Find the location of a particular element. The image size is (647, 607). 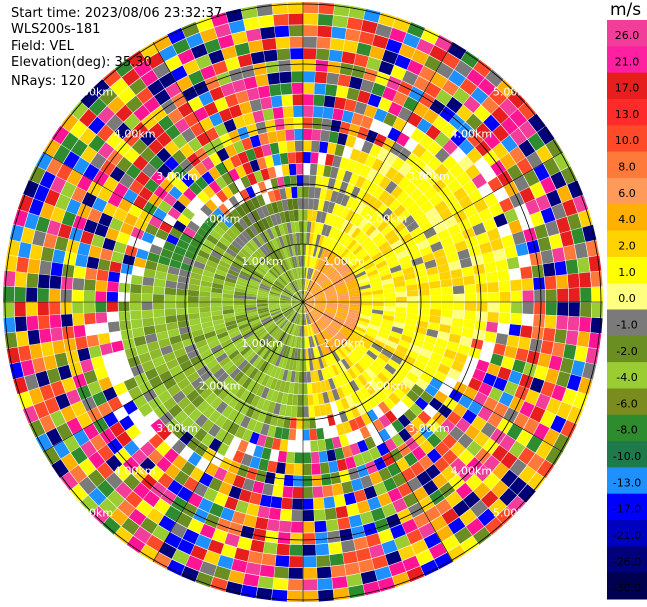

colorbar-swatch is located at coordinates (627, 323).